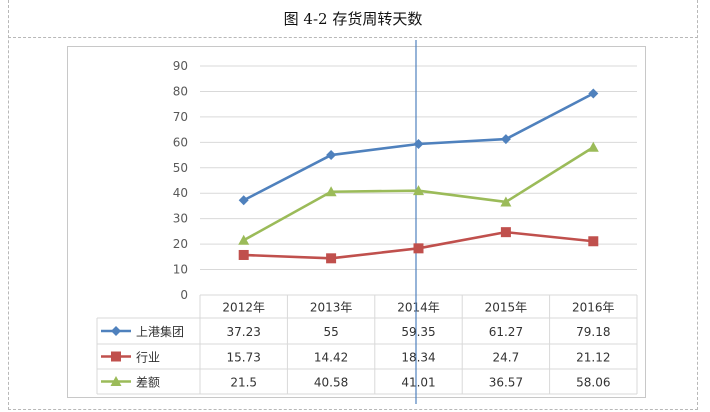 Image resolution: width=710 pixels, height=412 pixels. I want to click on y-tick-label: 30, so click(180, 219).